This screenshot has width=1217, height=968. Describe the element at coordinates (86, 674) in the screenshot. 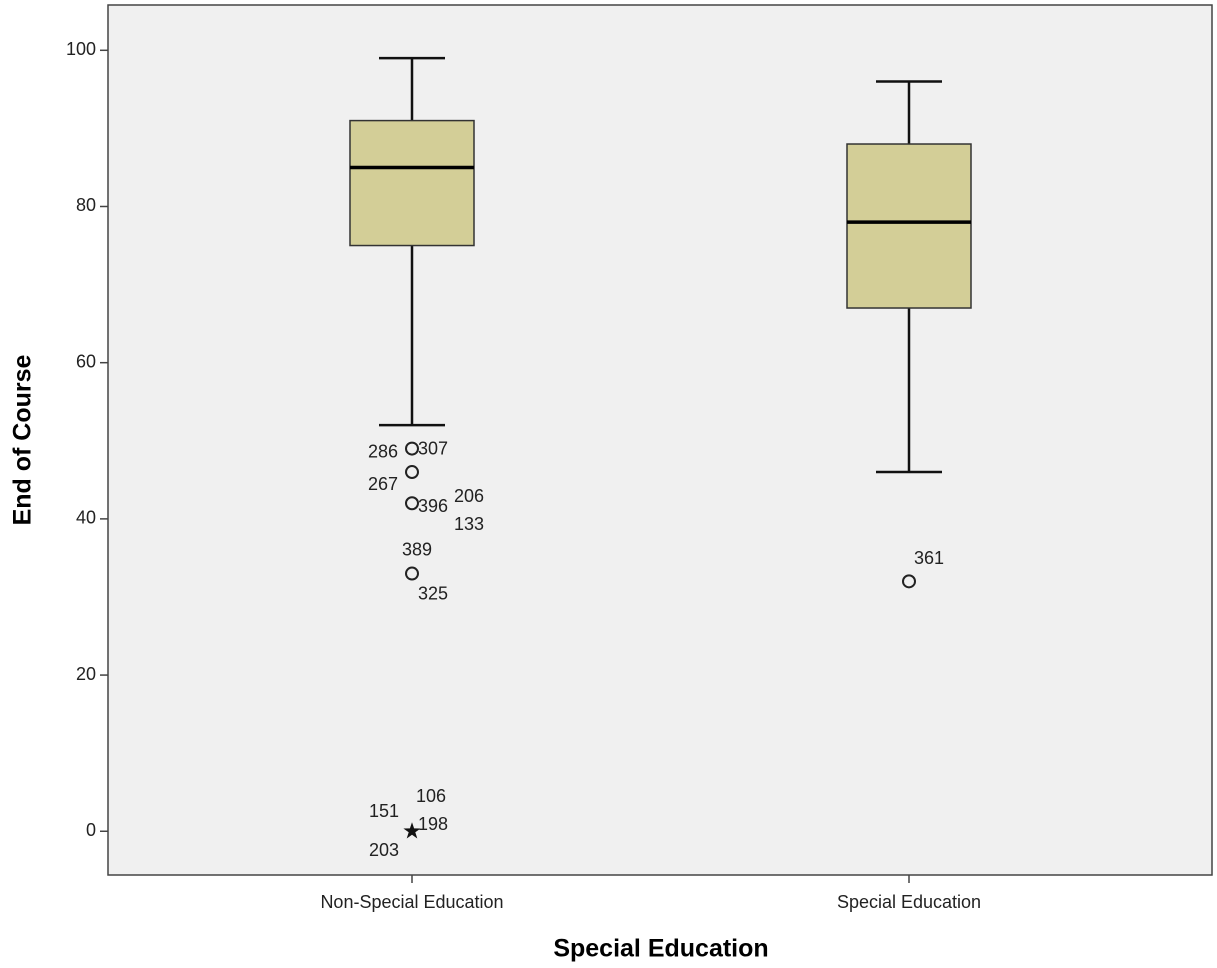

I see `y-tick-label: 20` at that location.